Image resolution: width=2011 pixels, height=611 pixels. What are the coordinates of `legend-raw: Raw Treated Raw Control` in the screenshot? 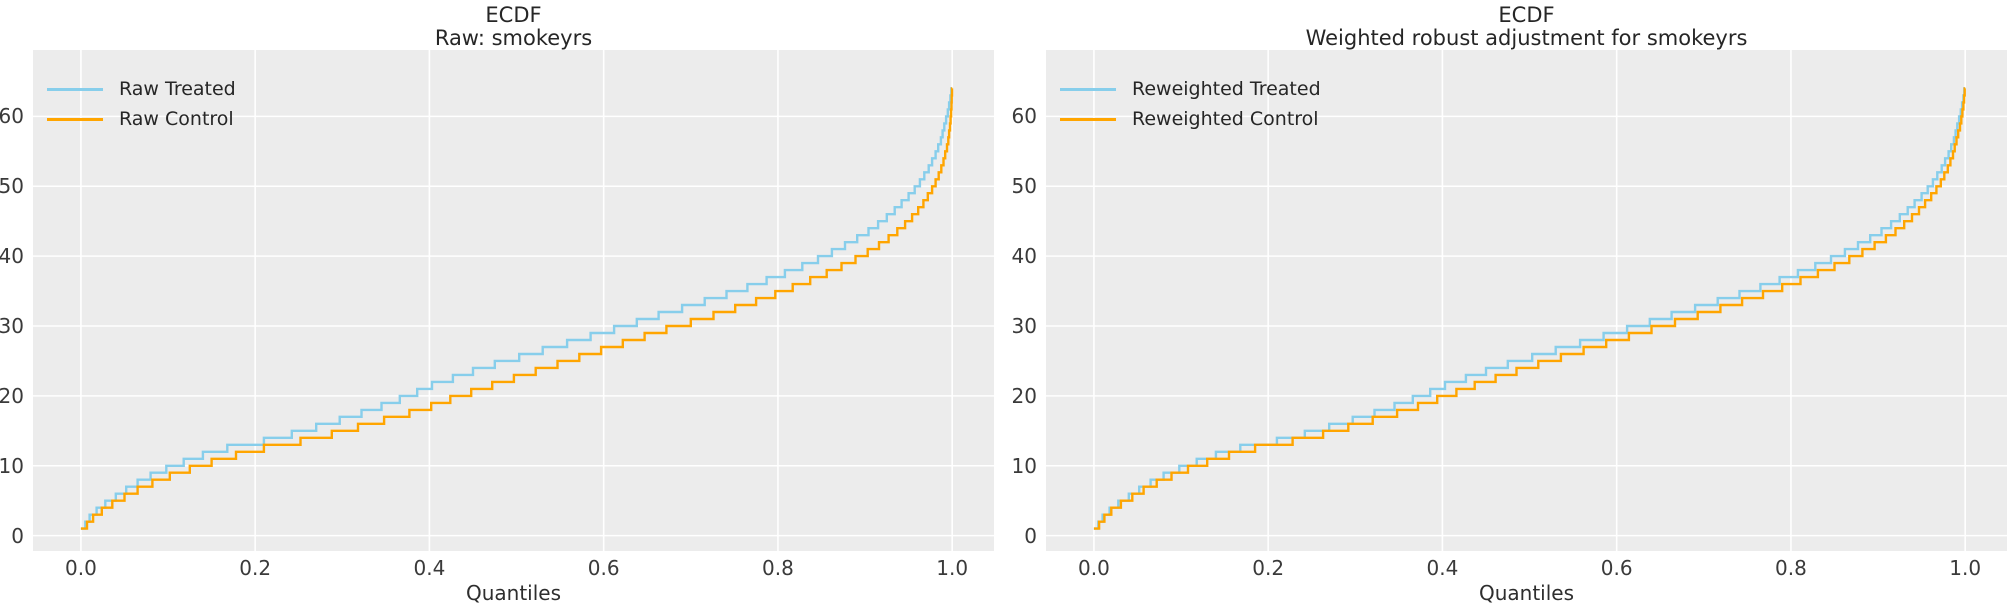 It's located at (141, 104).